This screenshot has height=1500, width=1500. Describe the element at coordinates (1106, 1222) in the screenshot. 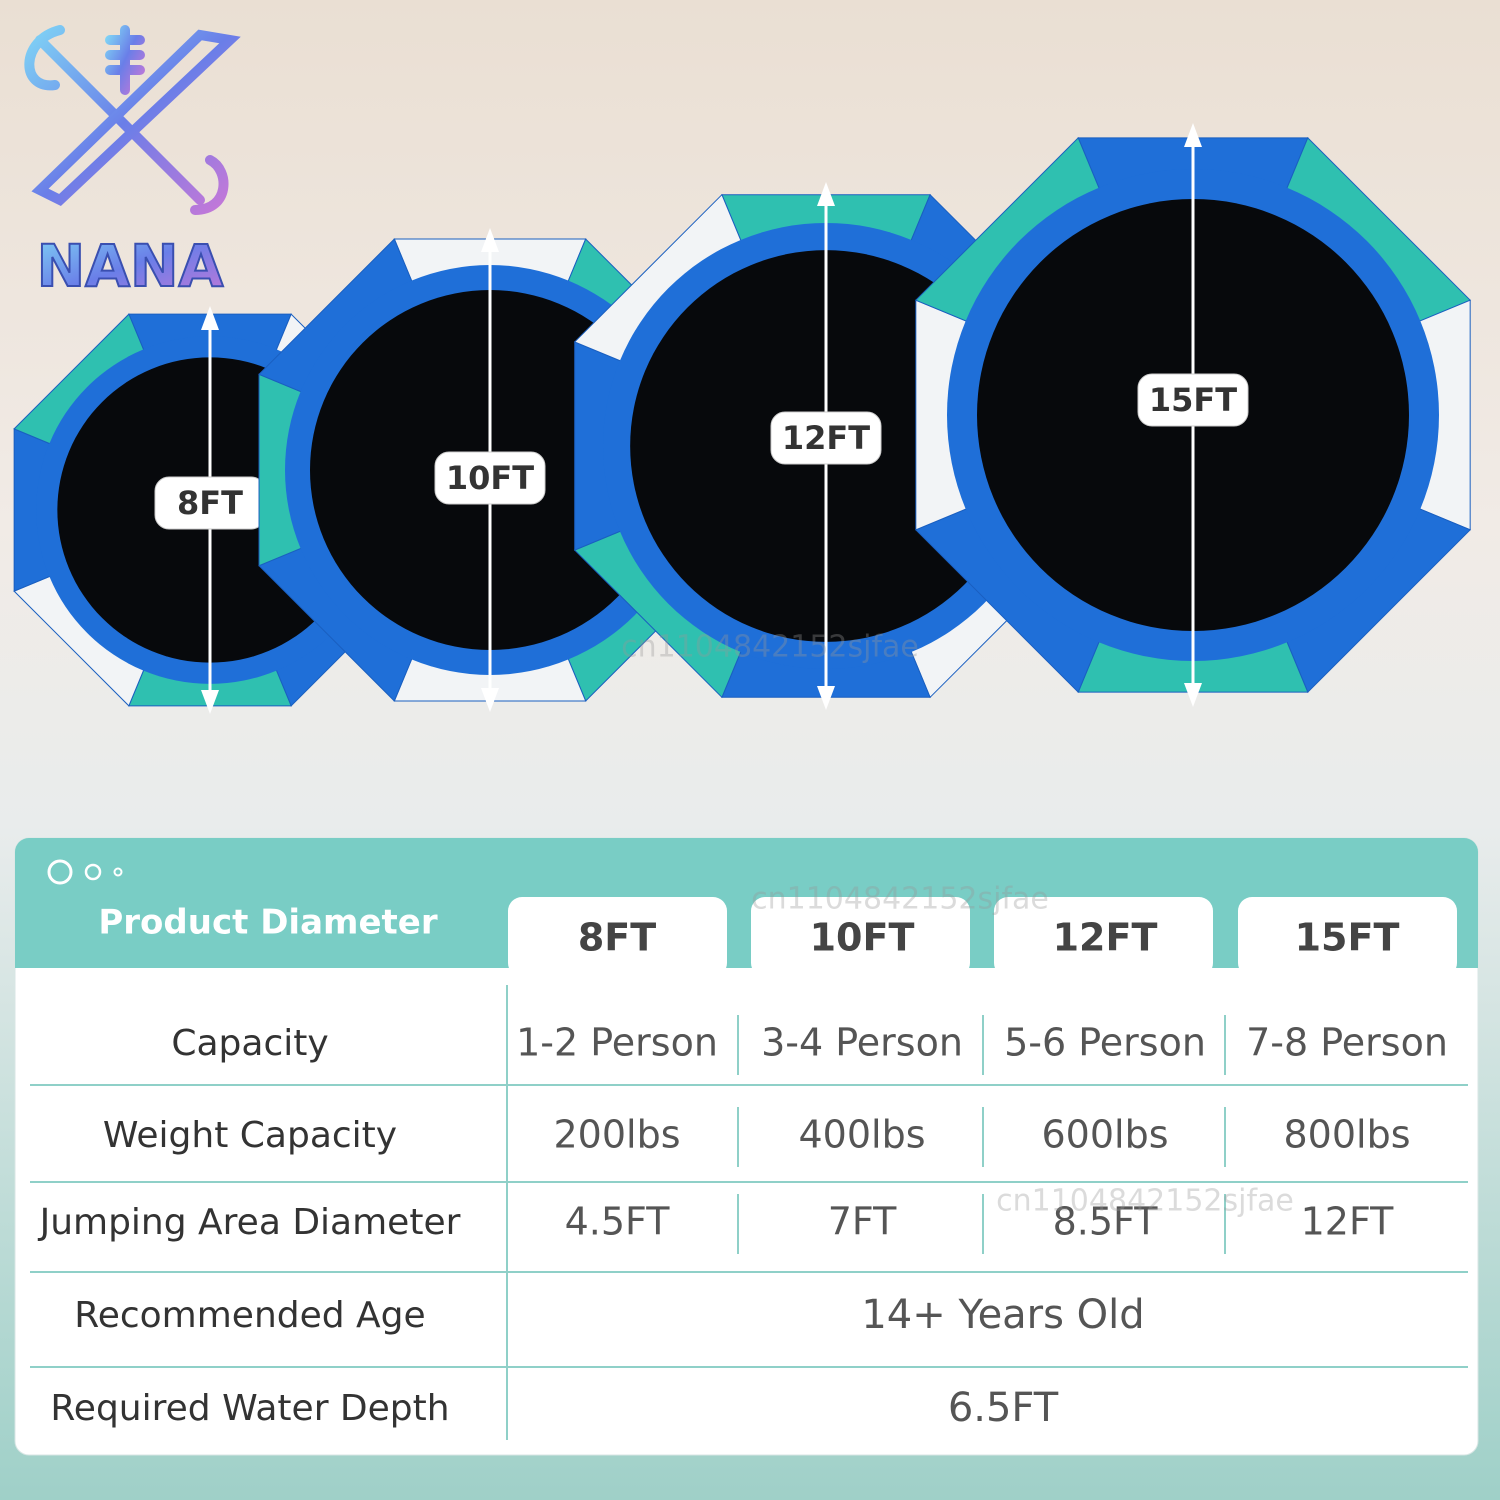

I see `cell: 8.5FT` at that location.